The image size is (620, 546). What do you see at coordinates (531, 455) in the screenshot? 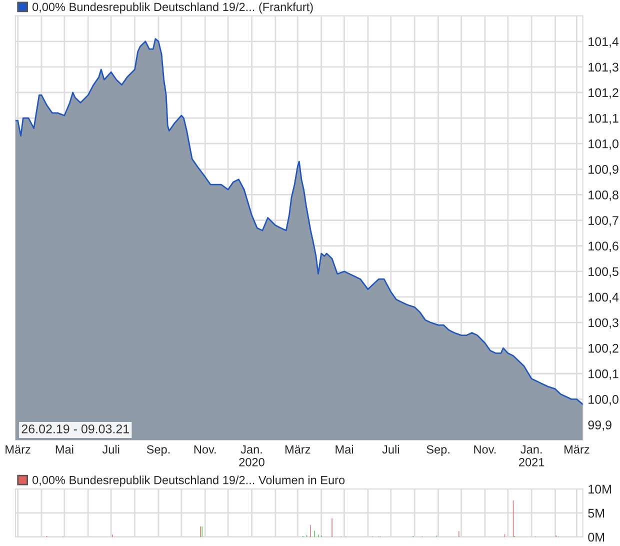
I see `x-tick-label: Jan. 2021` at bounding box center [531, 455].